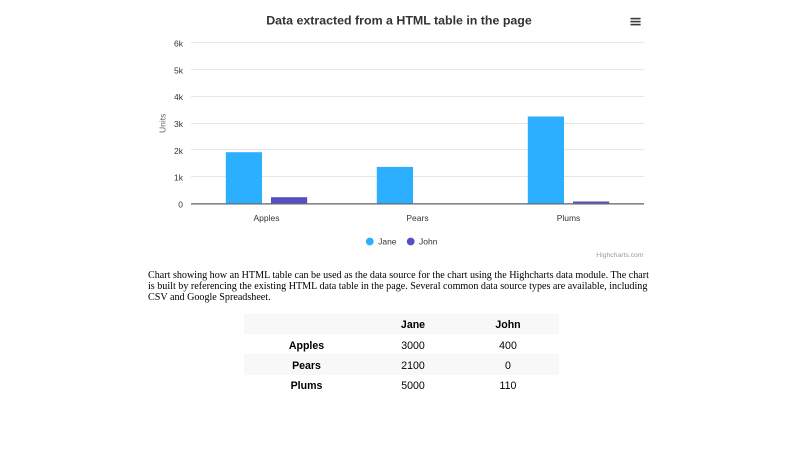  I want to click on svg-text: Jane, so click(387, 241).